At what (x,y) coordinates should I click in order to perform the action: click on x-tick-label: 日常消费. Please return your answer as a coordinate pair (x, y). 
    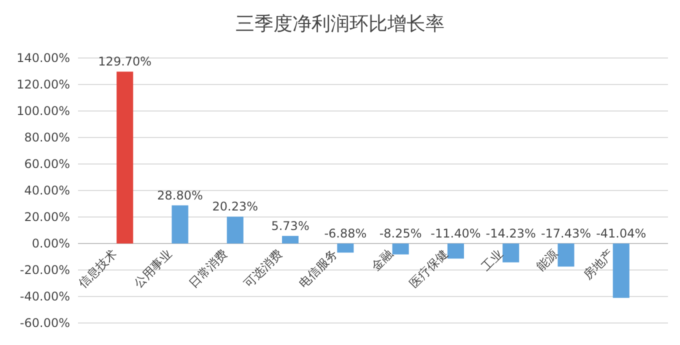
    Looking at the image, I should click on (208, 268).